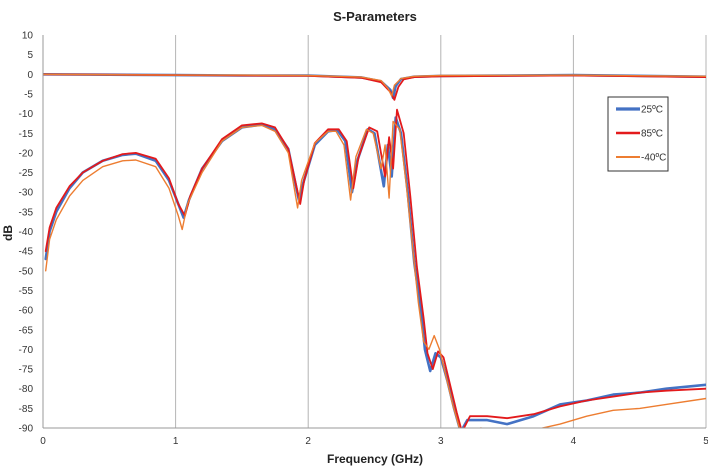 The width and height of the screenshot is (708, 473). I want to click on y-axis-title: dB, so click(8, 233).